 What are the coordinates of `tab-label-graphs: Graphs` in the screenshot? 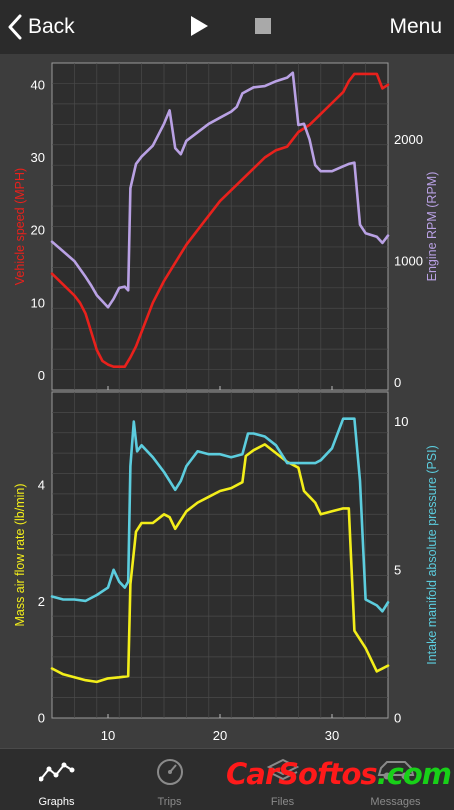 It's located at (56, 802).